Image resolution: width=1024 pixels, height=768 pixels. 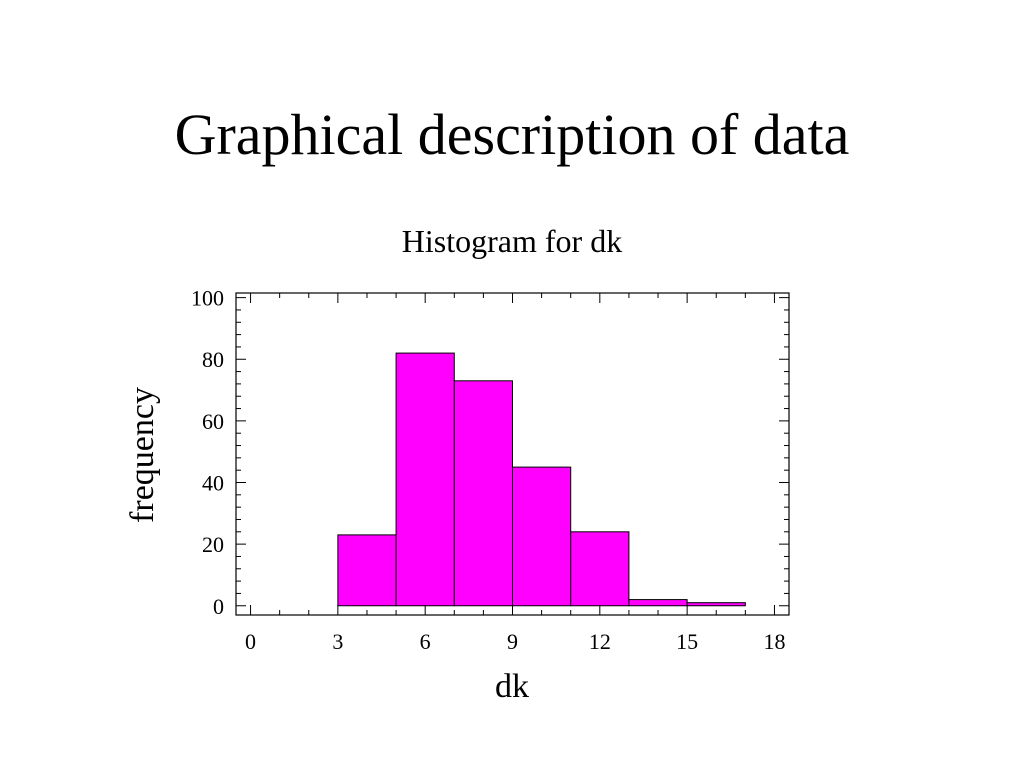 I want to click on chart-title: Histogram for dk, so click(x=512, y=241).